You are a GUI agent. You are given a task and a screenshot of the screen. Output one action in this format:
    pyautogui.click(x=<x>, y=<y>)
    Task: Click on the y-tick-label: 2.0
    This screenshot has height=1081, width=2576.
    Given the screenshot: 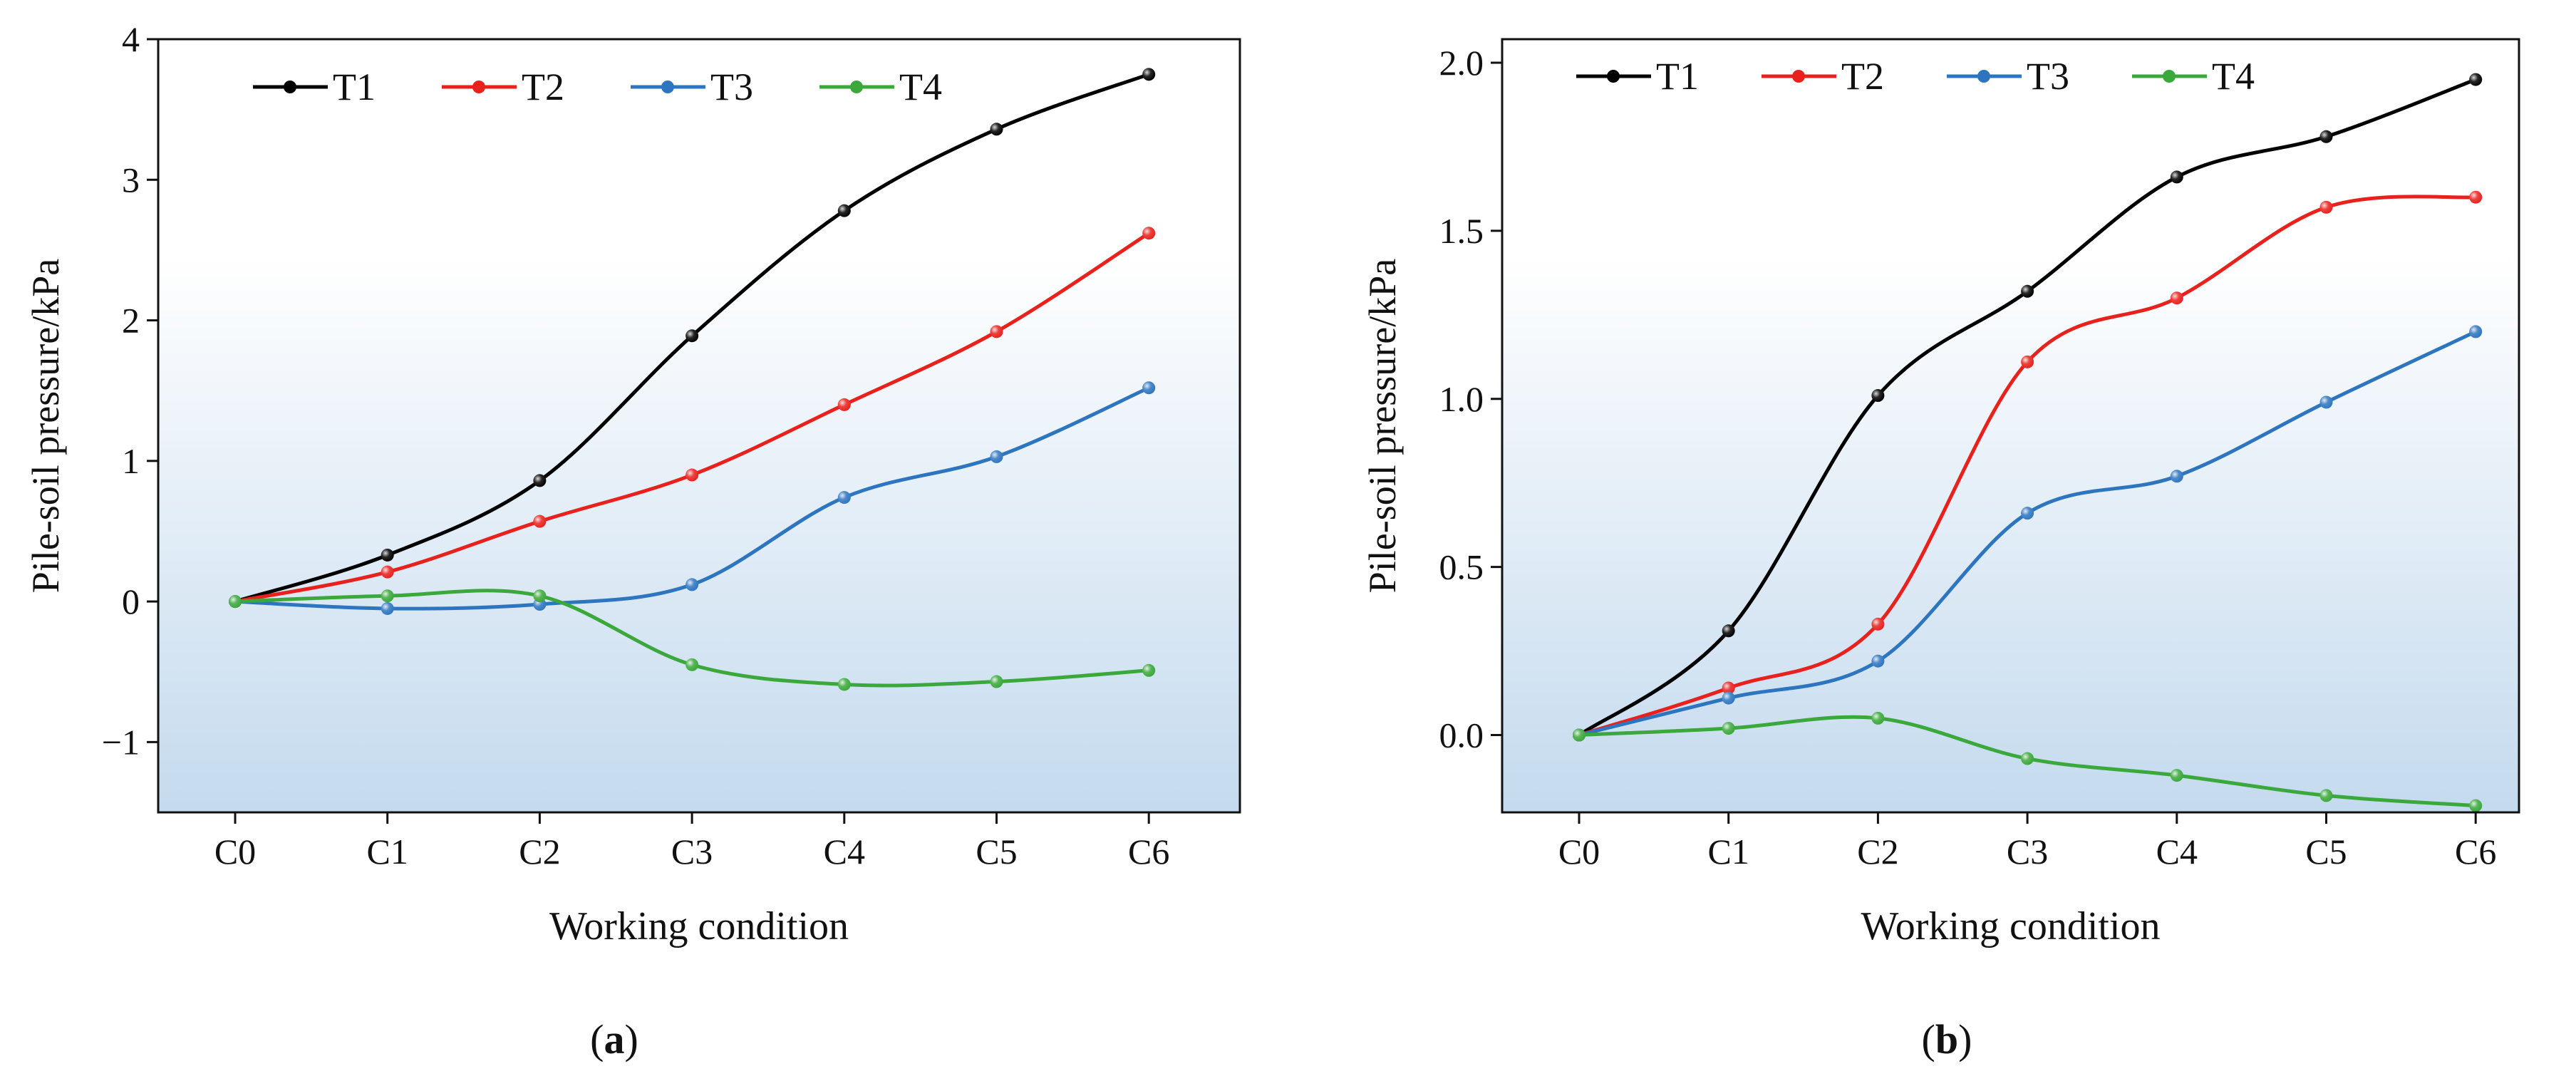 What is the action you would take?
    pyautogui.click(x=1462, y=63)
    